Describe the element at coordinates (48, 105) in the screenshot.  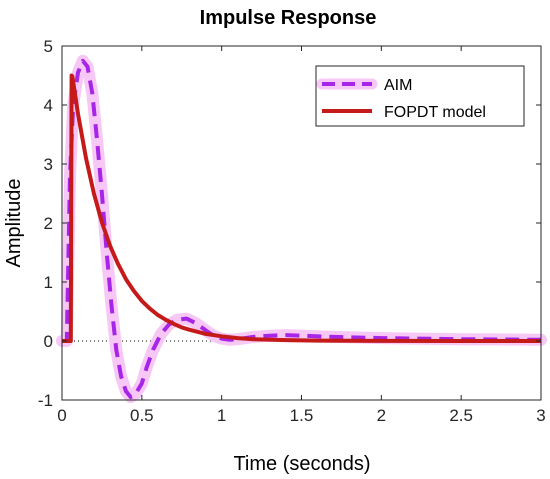
I see `y-tick-label: 4` at that location.